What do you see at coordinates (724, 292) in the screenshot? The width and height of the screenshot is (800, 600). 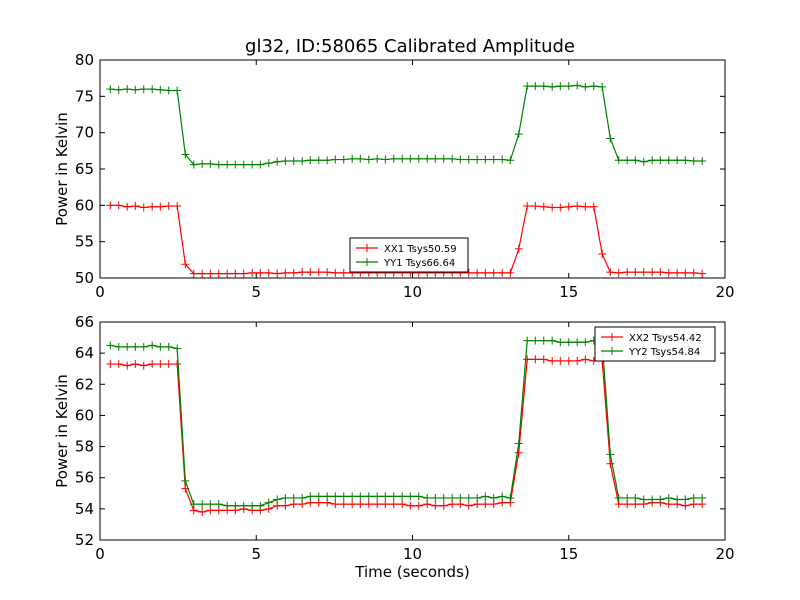 I see `x-tick-label: 20` at bounding box center [724, 292].